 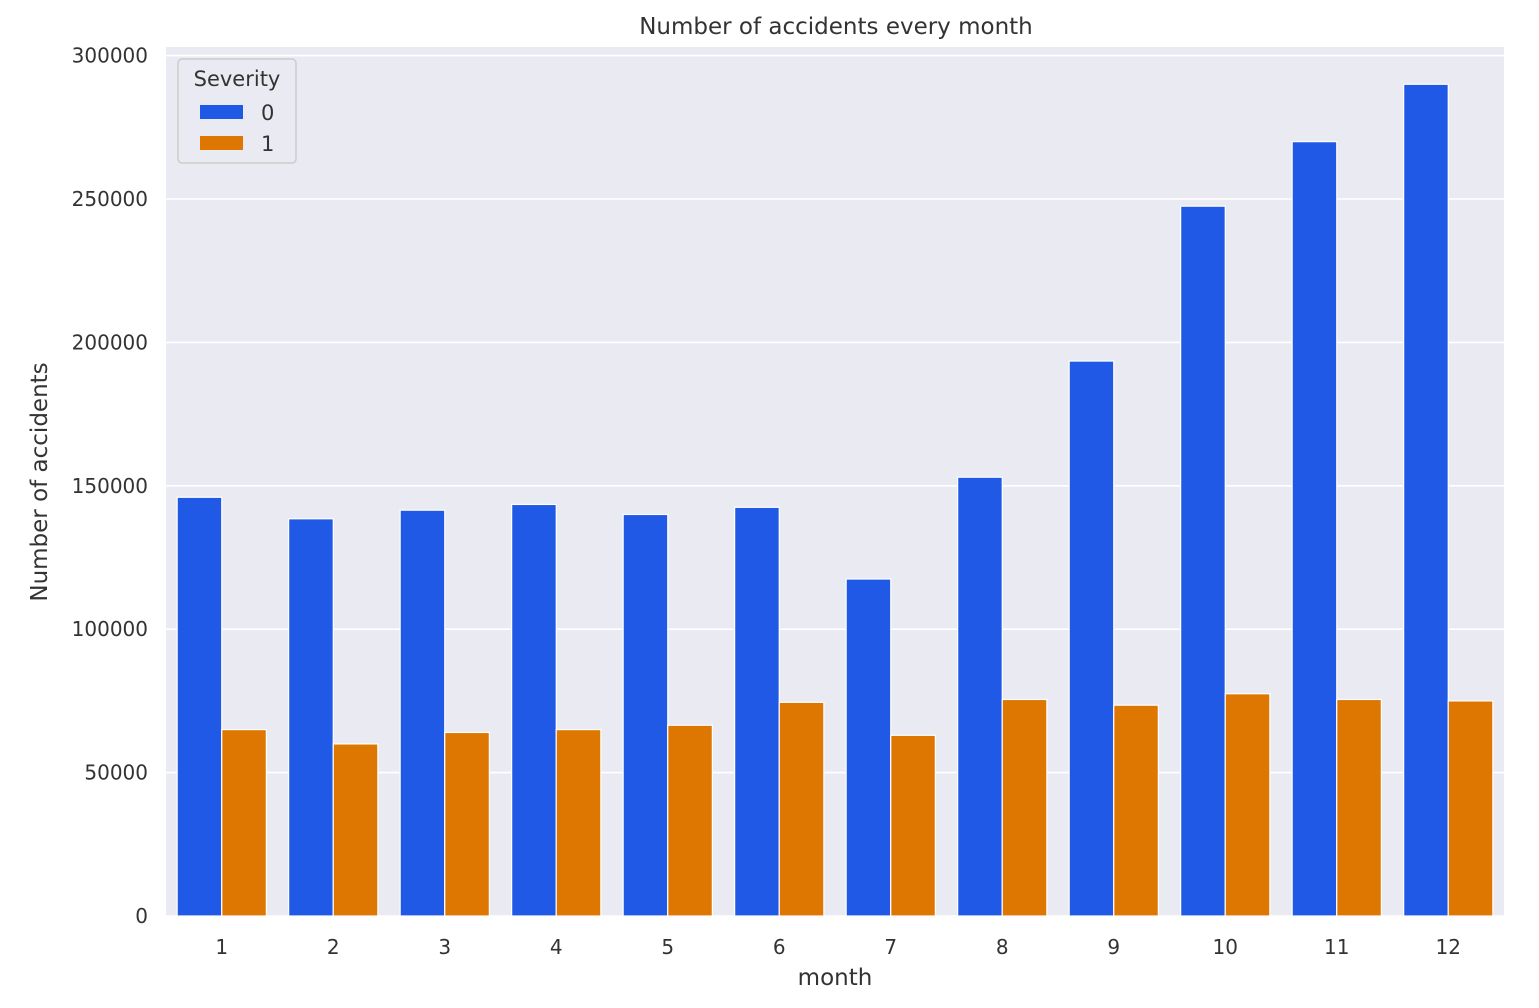 I want to click on y-tick-label: 150000, so click(x=110, y=486).